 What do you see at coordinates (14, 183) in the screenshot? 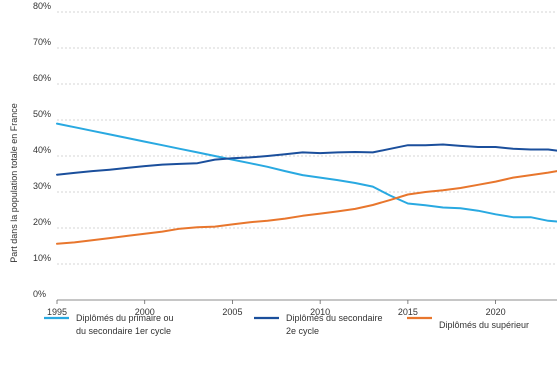
I see `y-axis-label: Part dans la population totale en France` at bounding box center [14, 183].